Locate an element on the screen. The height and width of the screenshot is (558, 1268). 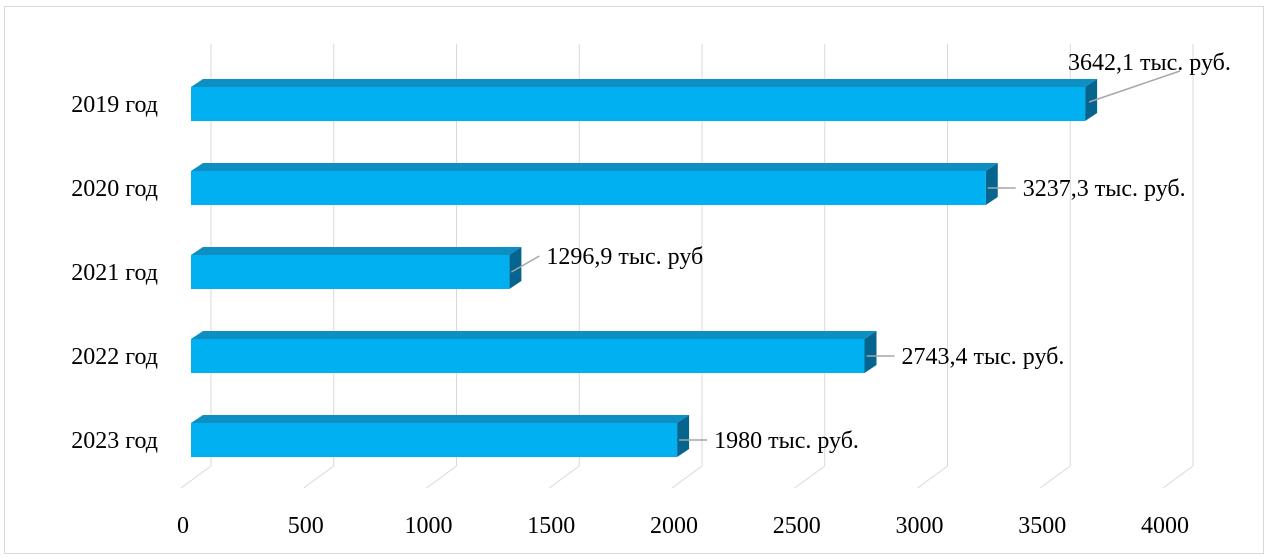
category-label: 2021 год is located at coordinates (114, 273).